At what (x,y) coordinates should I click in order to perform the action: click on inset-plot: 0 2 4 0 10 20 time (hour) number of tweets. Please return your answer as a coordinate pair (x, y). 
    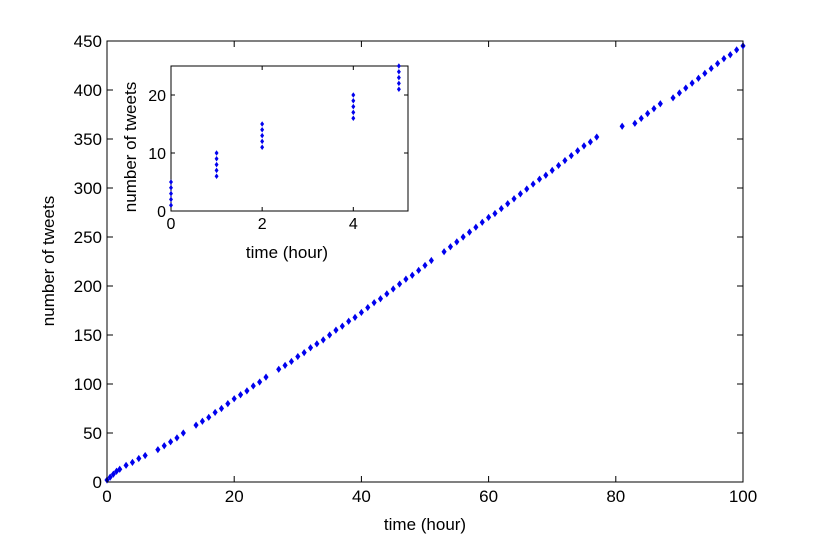
    Looking at the image, I should click on (265, 162).